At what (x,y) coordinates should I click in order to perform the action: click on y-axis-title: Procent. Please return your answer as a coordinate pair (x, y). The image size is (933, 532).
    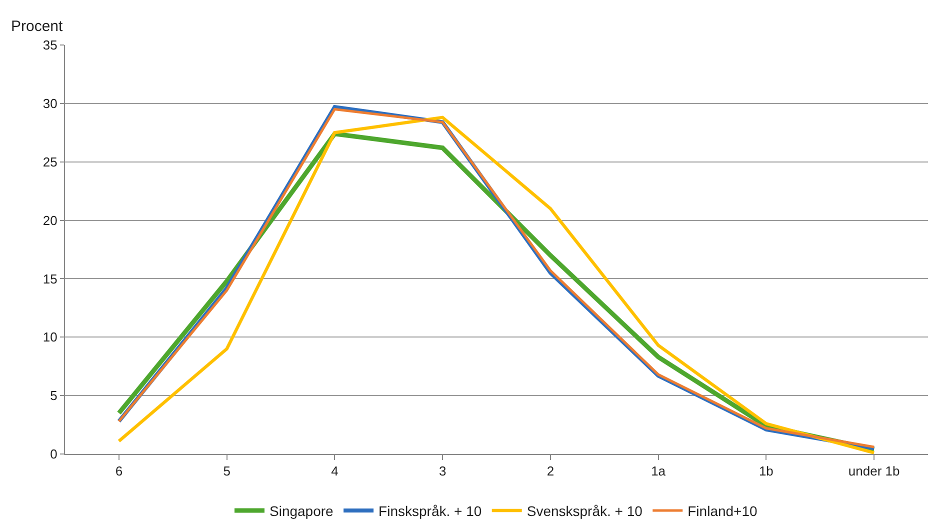
    Looking at the image, I should click on (37, 26).